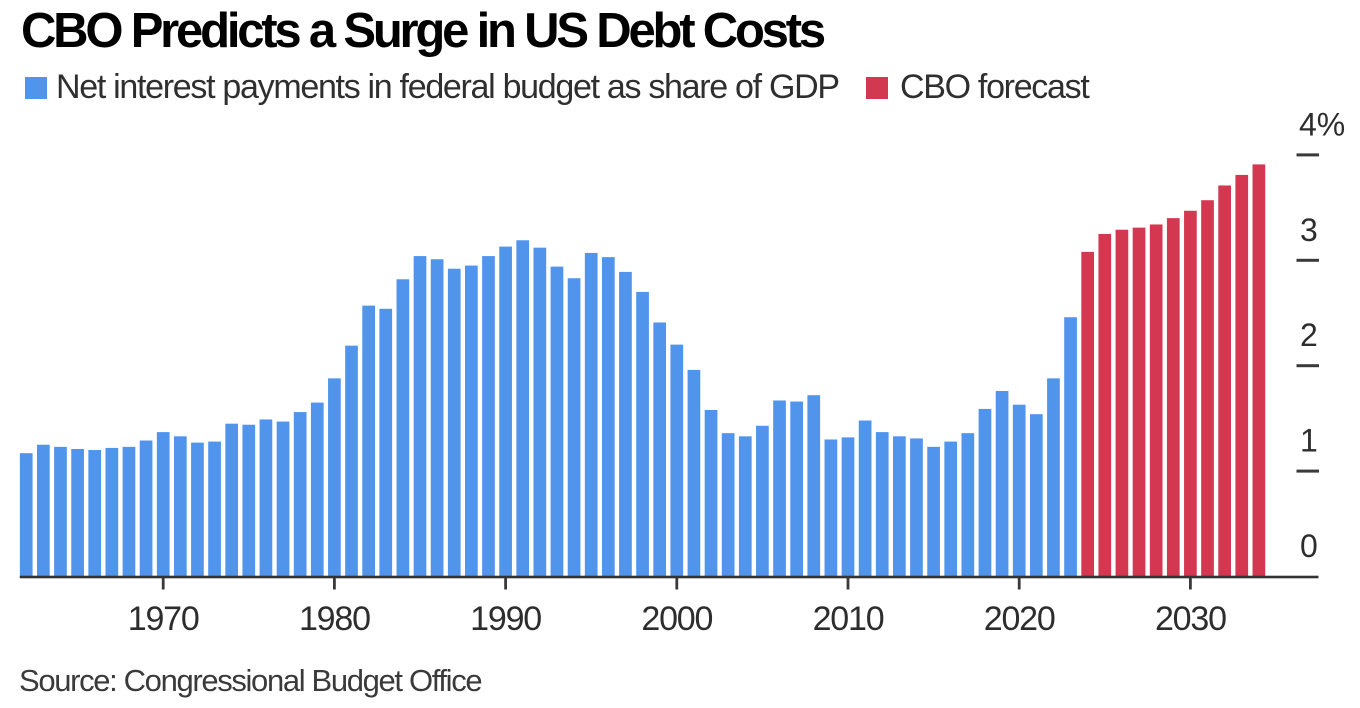 This screenshot has width=1360, height=708. I want to click on svg-text: 1980, so click(334, 619).